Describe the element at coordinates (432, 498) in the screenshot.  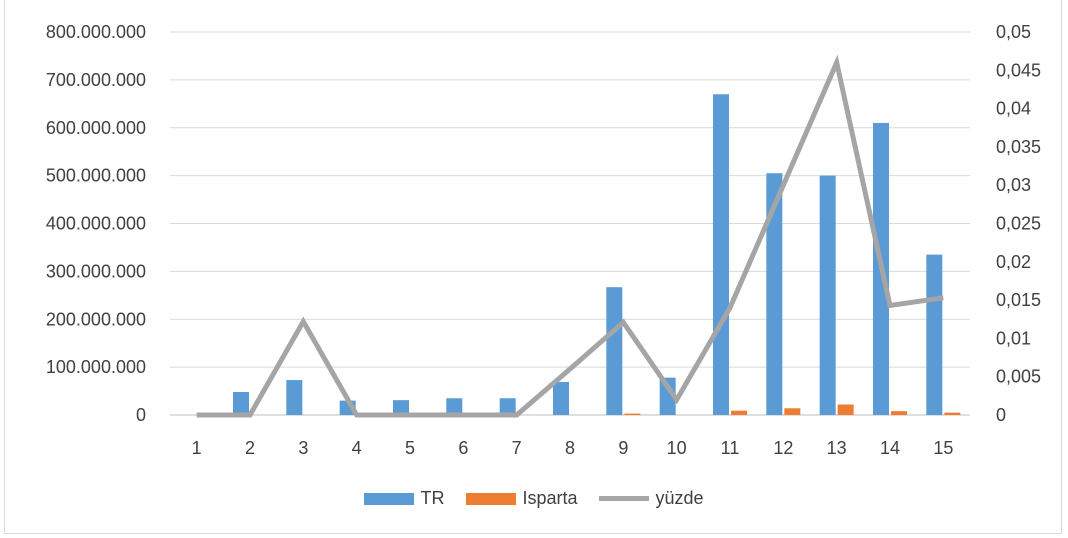
I see `legend-label-tr: TR` at that location.